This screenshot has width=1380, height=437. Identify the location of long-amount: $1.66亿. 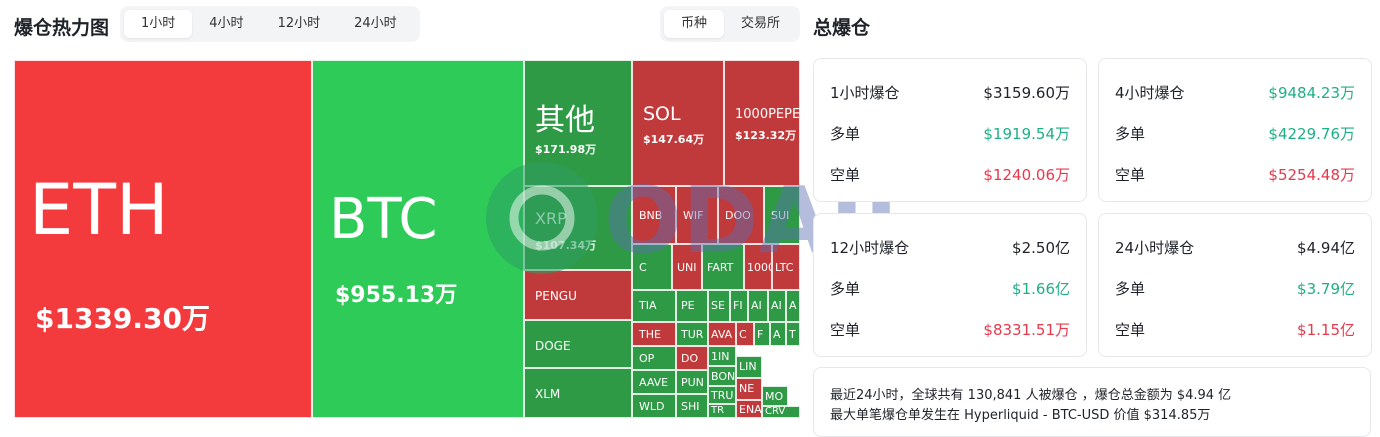
(1041, 288).